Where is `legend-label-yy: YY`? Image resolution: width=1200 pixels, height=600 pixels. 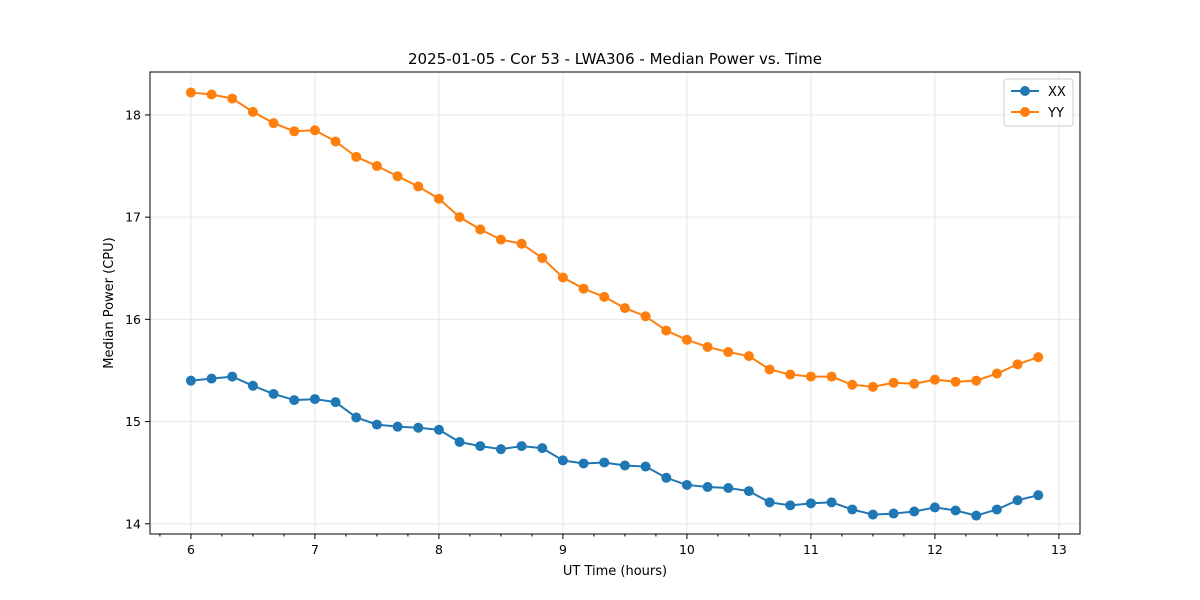
legend-label-yy: YY is located at coordinates (1055, 113).